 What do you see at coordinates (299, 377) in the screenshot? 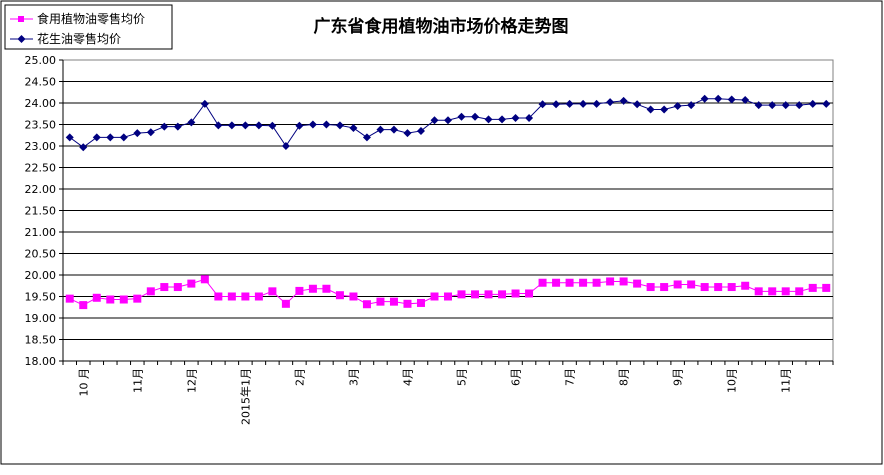
I see `x-tick-label: 2月` at bounding box center [299, 377].